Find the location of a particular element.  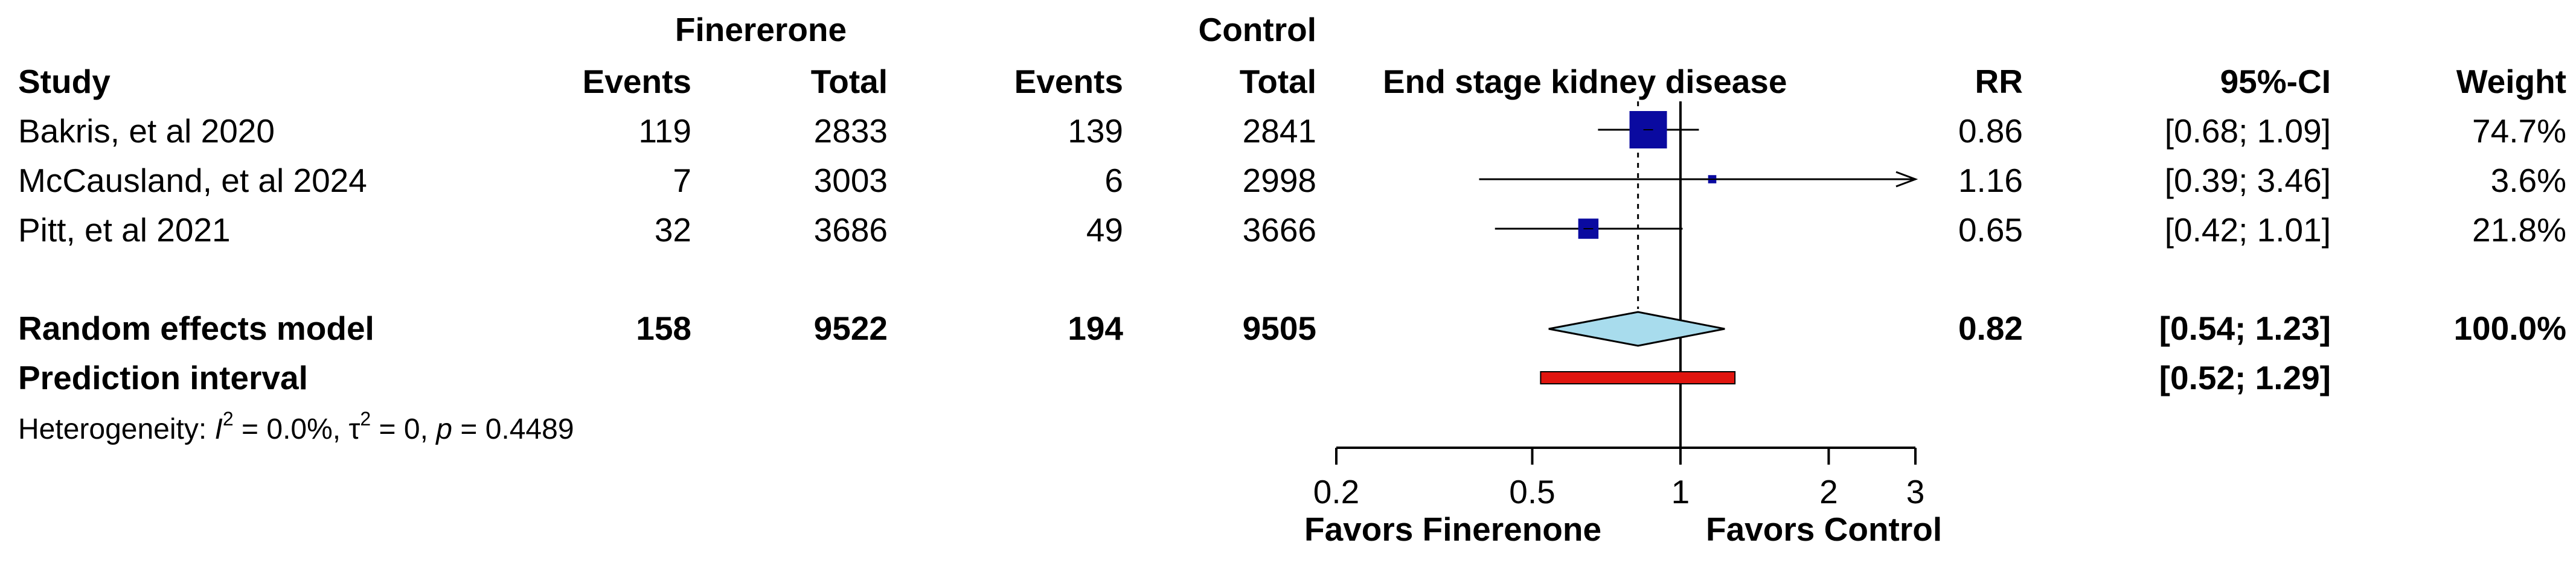

x-axis-tick-label: 0.2 is located at coordinates (1336, 492).